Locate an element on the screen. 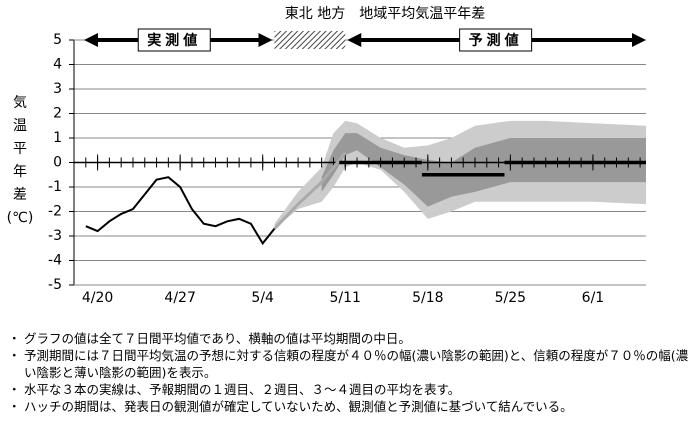 The height and width of the screenshot is (435, 700). y-tick-label: 4 is located at coordinates (57, 65).